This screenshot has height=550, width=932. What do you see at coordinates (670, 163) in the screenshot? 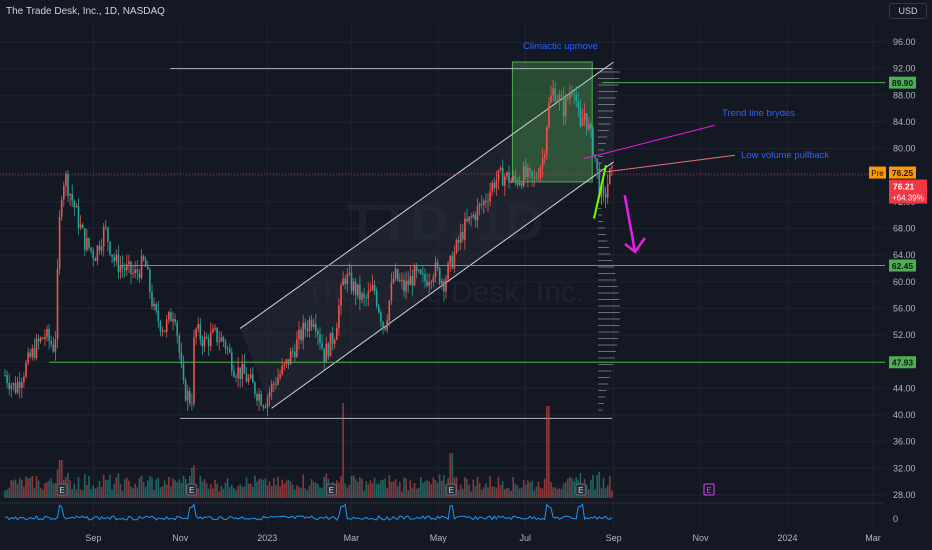
I see `lowvol-pointer` at bounding box center [670, 163].